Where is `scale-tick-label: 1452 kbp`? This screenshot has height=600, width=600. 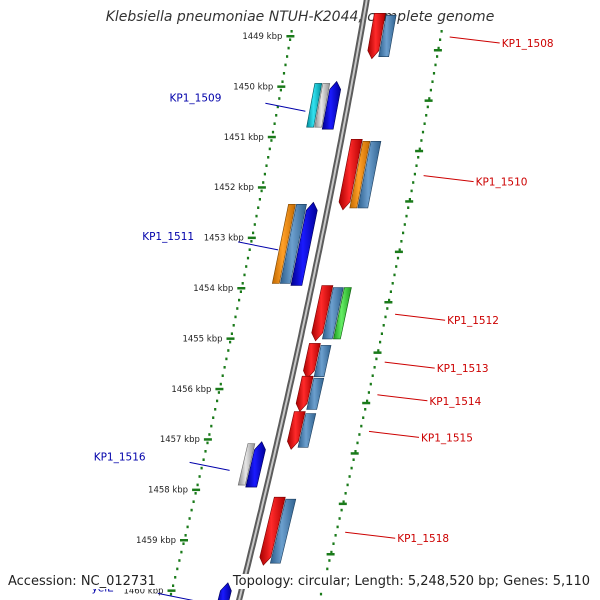
scale-tick-label: 1452 kbp is located at coordinates (234, 188).